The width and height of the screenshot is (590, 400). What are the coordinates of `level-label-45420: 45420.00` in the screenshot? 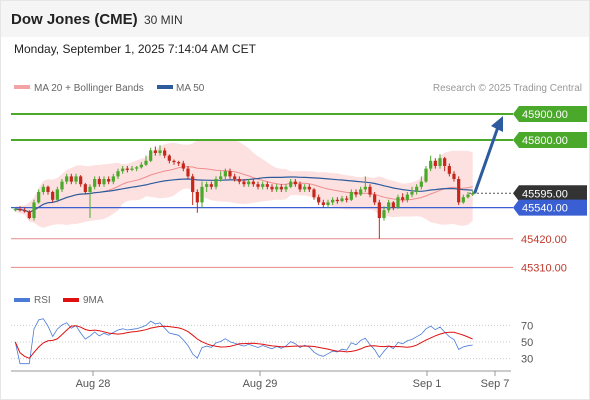 It's located at (544, 240).